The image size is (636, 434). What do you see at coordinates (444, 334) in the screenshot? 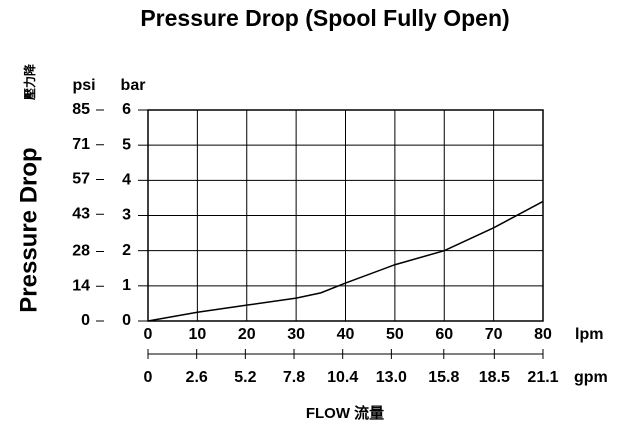
I see `x-tick-label: 60` at bounding box center [444, 334].